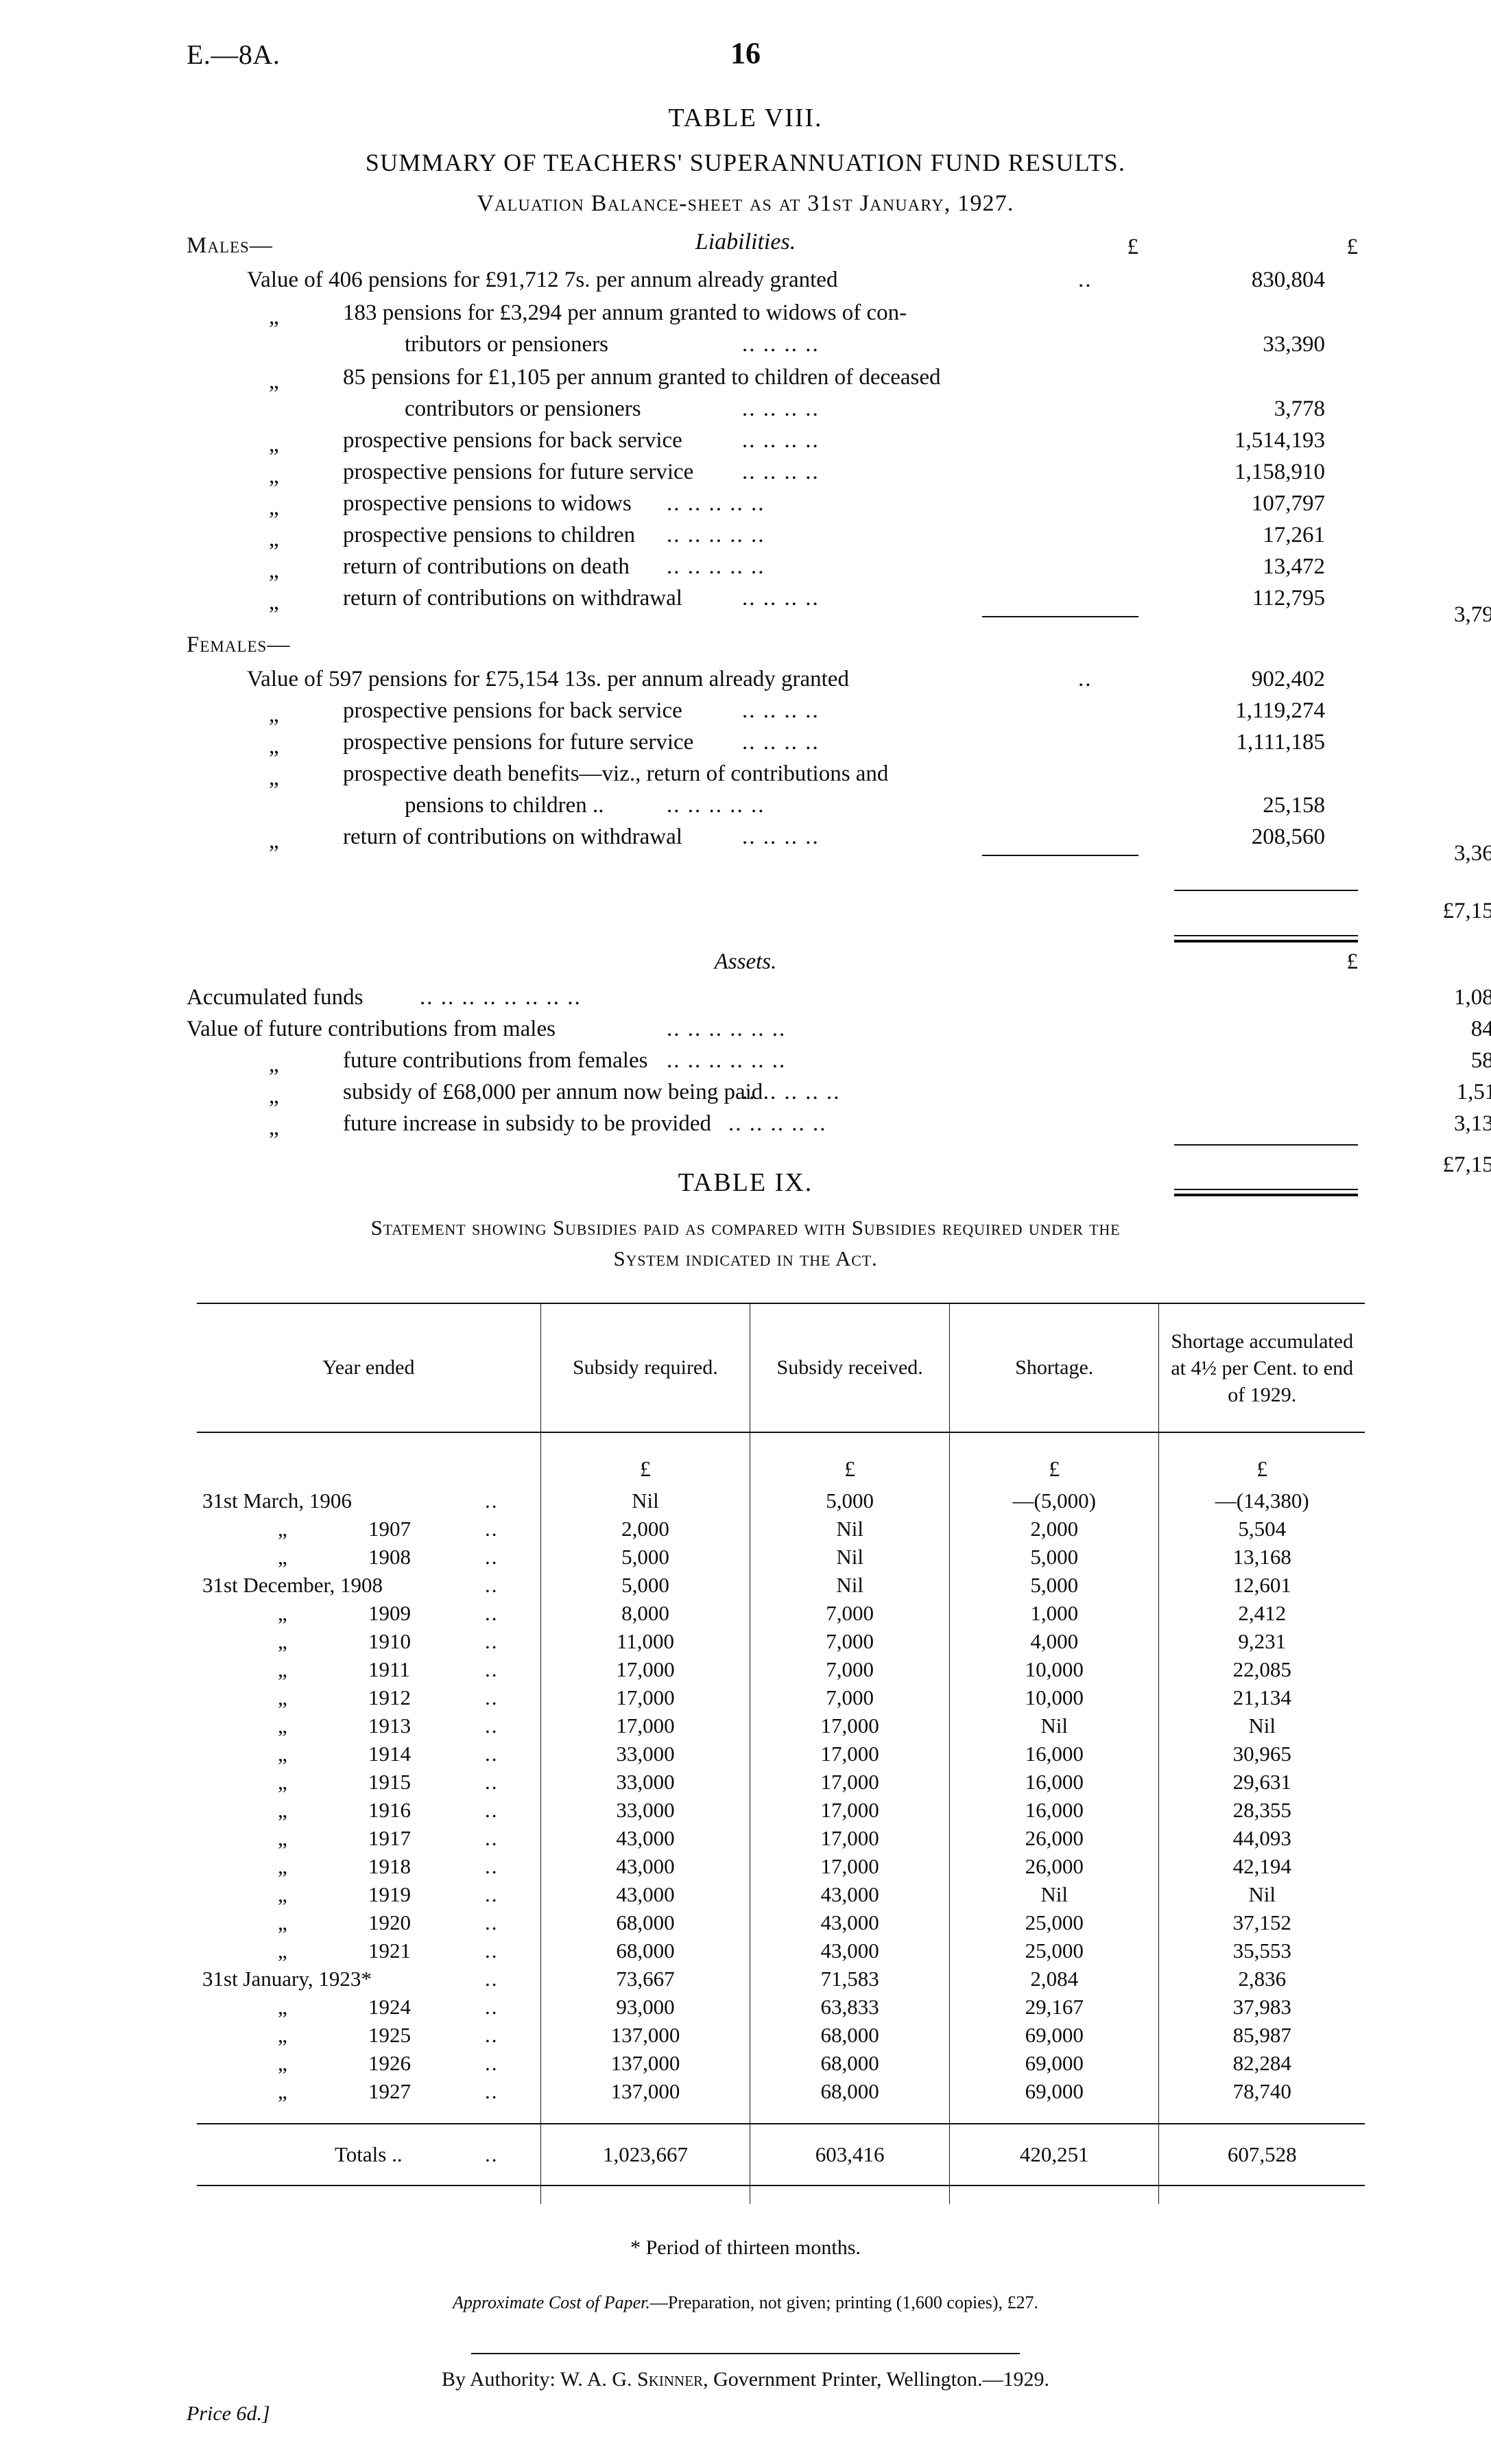 Image resolution: width=1491 pixels, height=2464 pixels. What do you see at coordinates (1288, 679) in the screenshot?
I see `liability-amount: 902,402` at bounding box center [1288, 679].